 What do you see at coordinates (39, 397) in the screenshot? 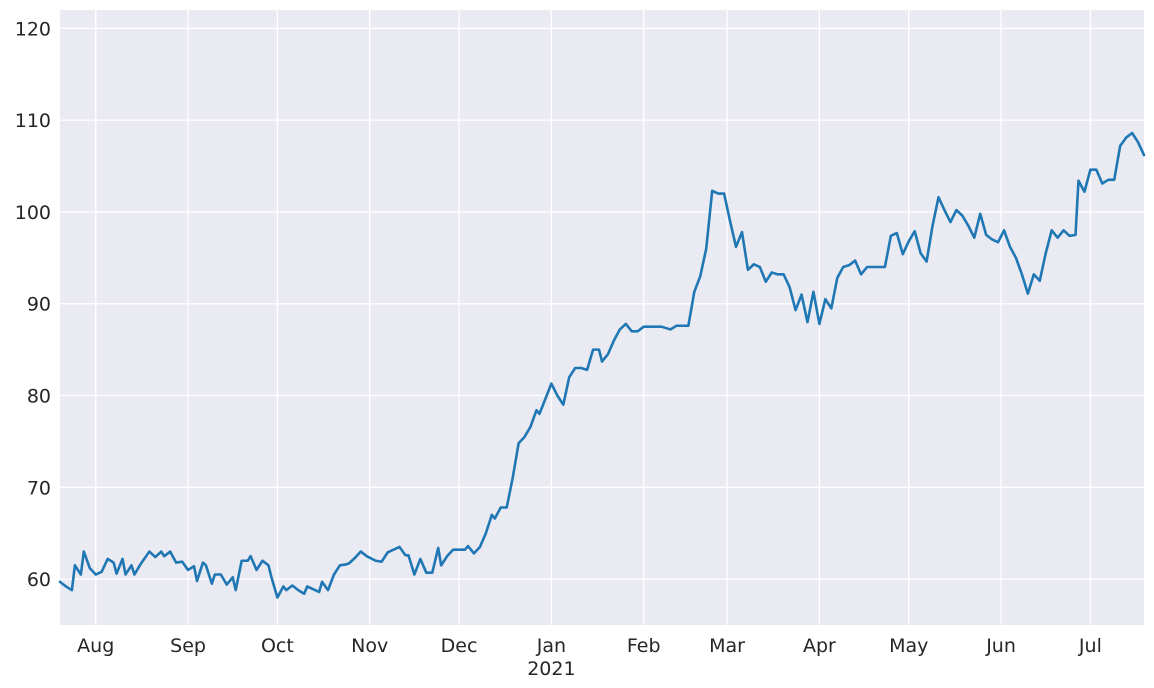
I see `y-tick-label: 80` at bounding box center [39, 397].